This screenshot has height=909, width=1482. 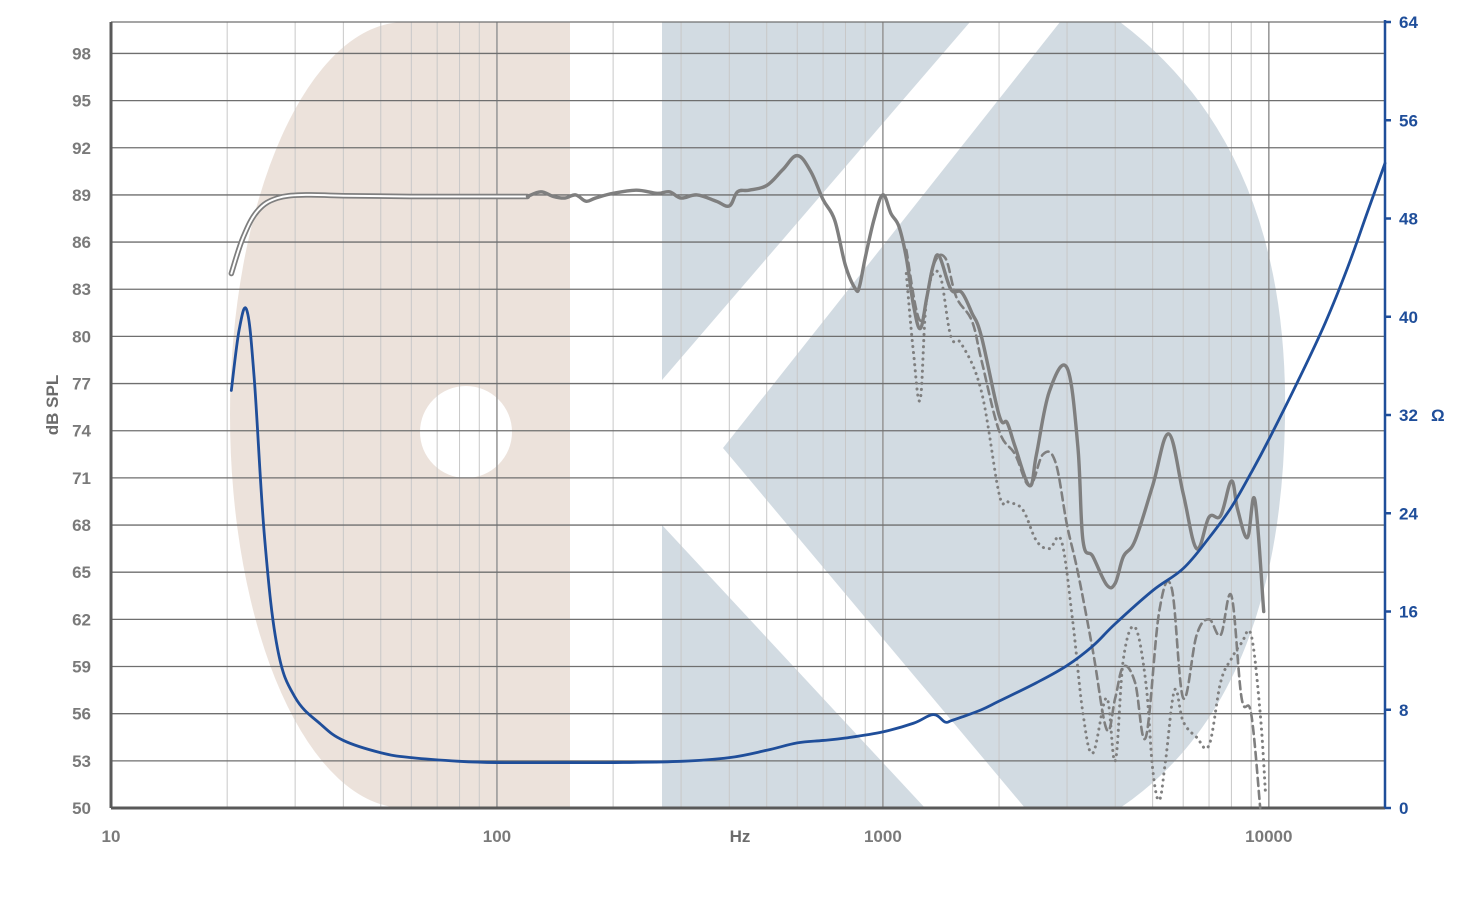 What do you see at coordinates (1438, 415) in the screenshot?
I see `y2-unit-label: Ω` at bounding box center [1438, 415].